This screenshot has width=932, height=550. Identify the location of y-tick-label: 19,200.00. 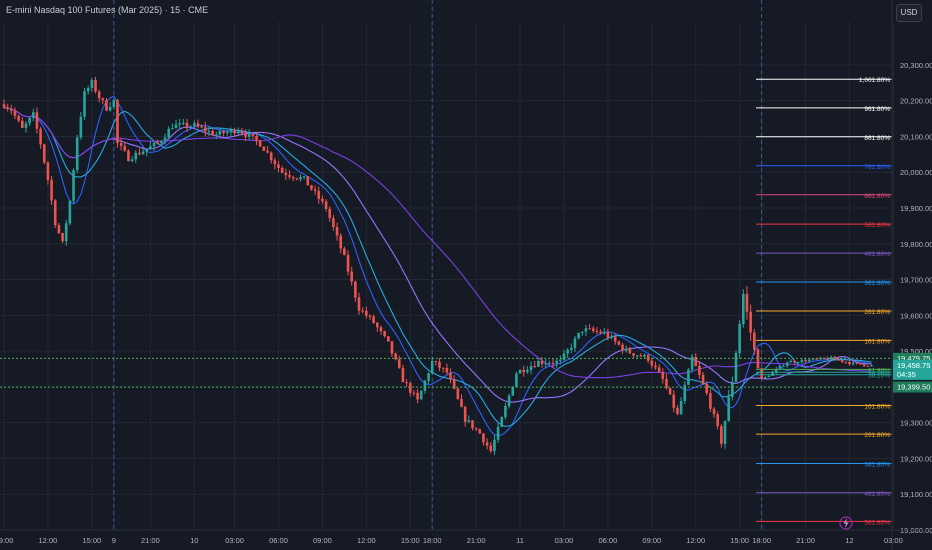
(916, 458).